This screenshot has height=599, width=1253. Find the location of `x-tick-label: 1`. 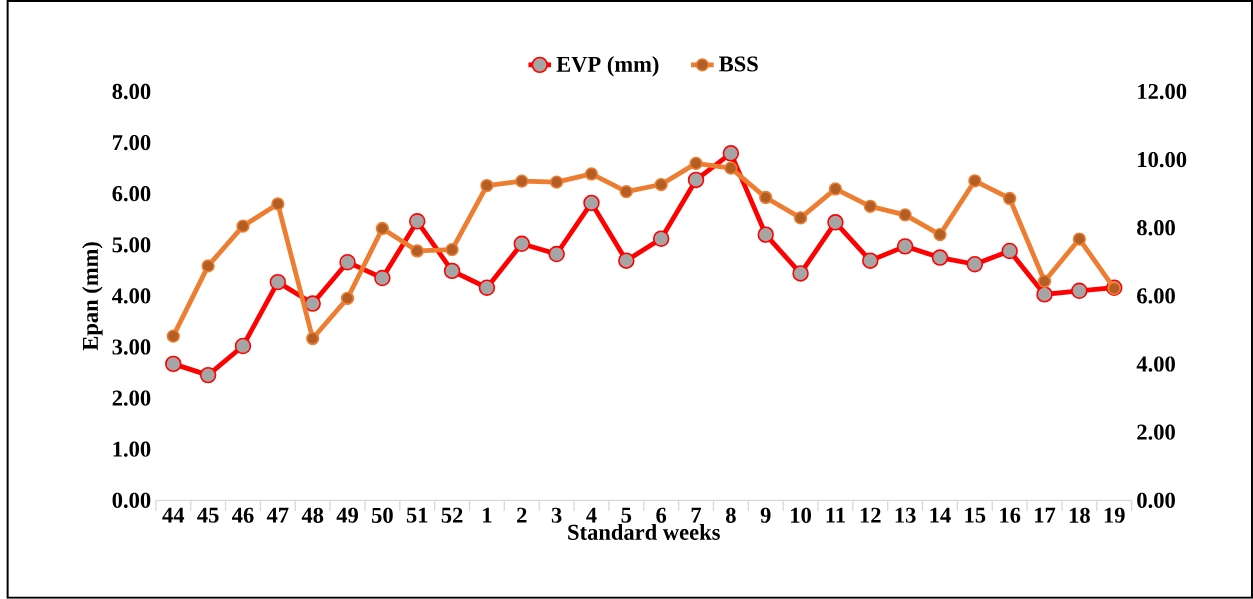

x-tick-label: 1 is located at coordinates (487, 515).